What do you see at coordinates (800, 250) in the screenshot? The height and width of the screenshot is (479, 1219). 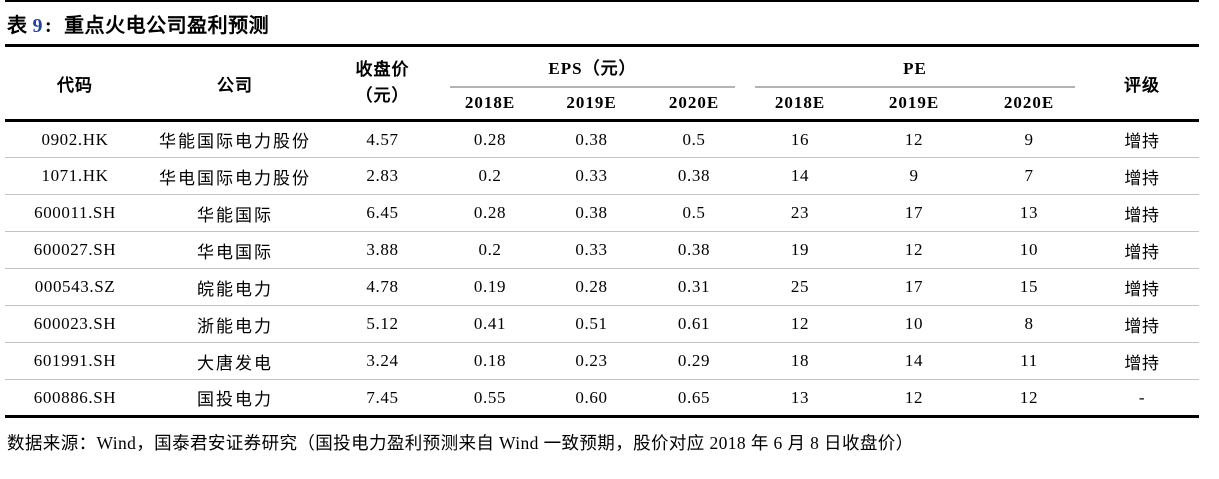 I see `cell-pe-2018e: 19` at bounding box center [800, 250].